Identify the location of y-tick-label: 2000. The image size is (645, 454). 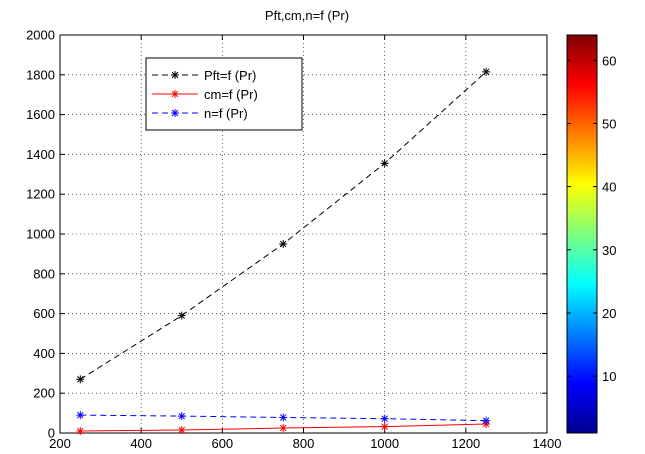
(40, 35).